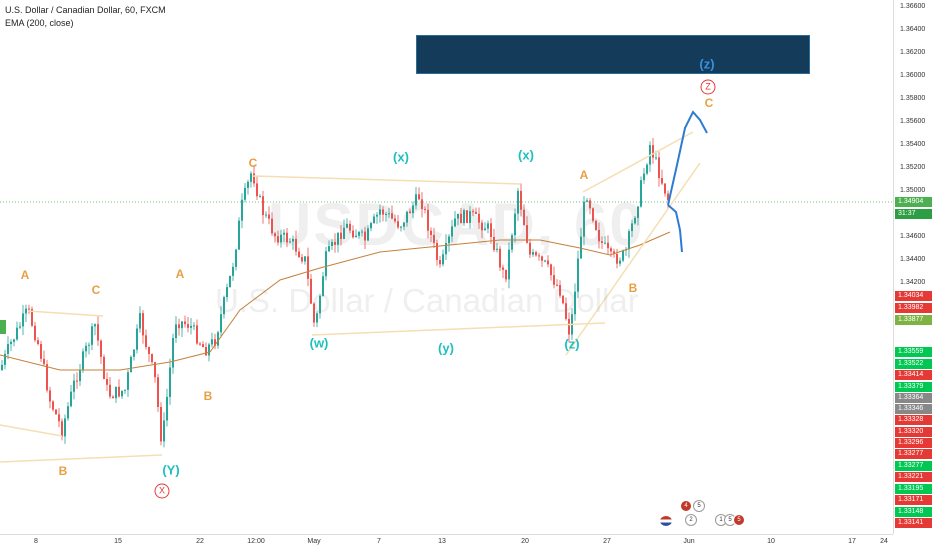 This screenshot has width=932, height=551. What do you see at coordinates (666, 521) in the screenshot?
I see `us-flag-icon` at bounding box center [666, 521].